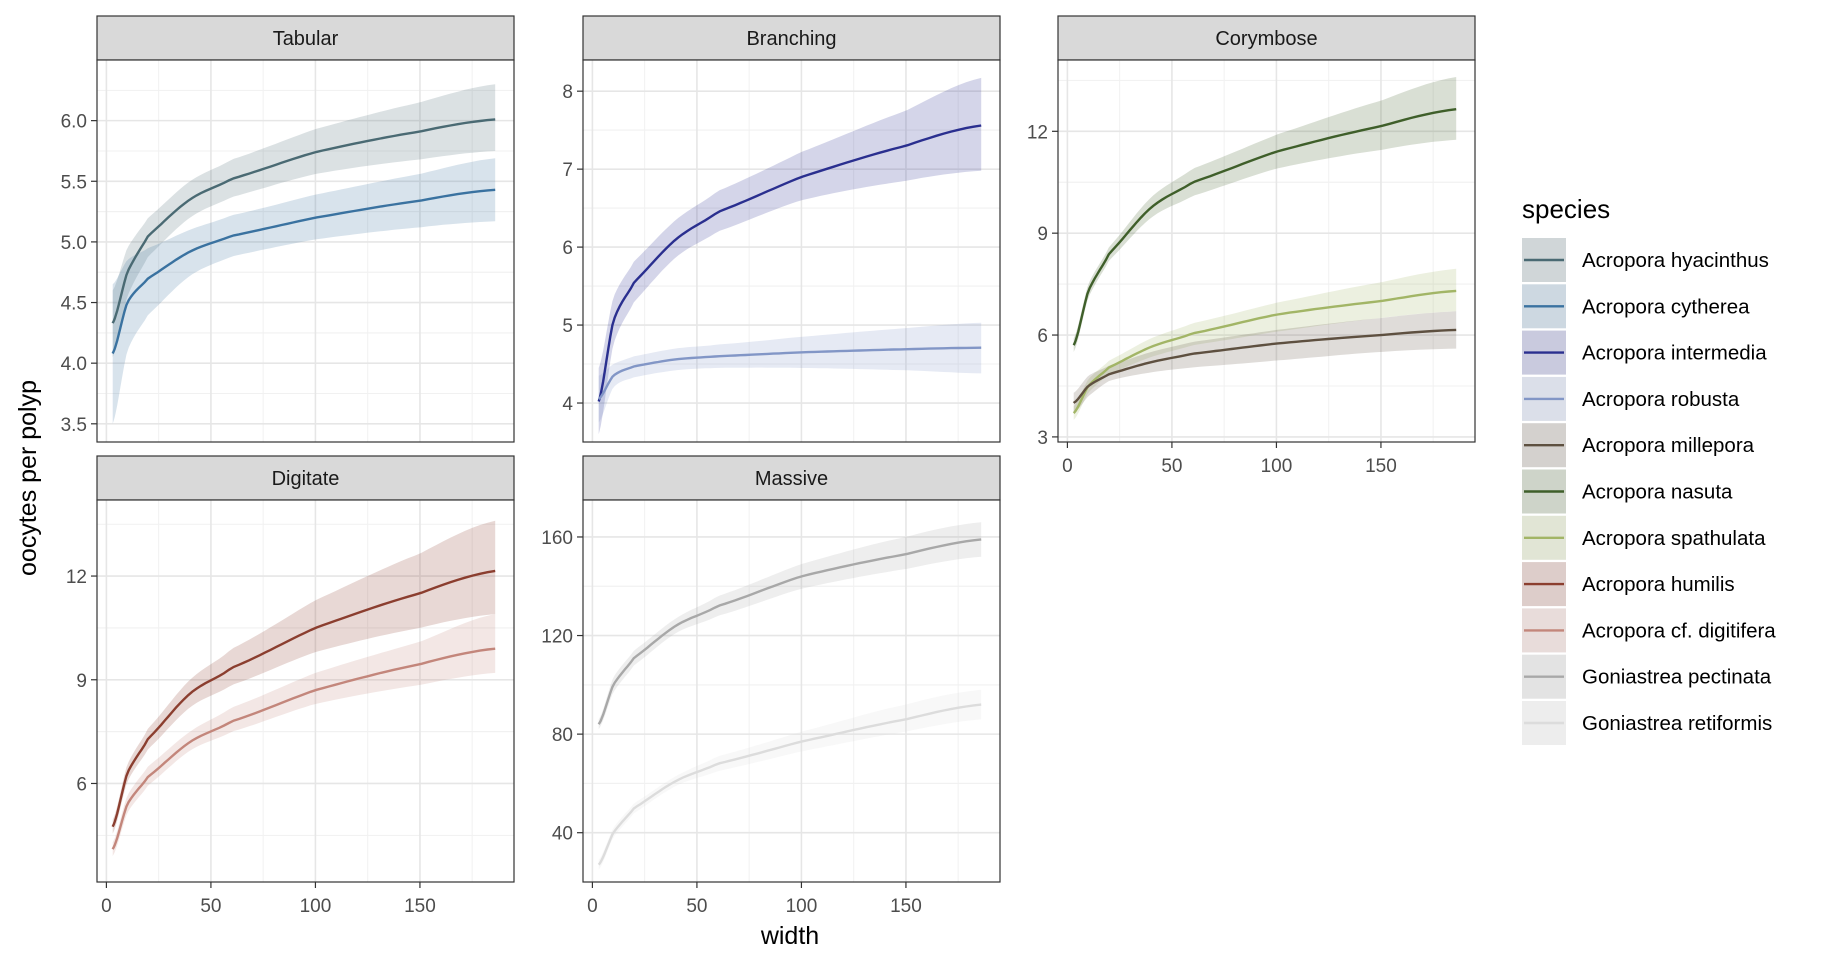 This screenshot has height=960, width=1824. Describe the element at coordinates (567, 326) in the screenshot. I see `y-tick-label: 5` at that location.